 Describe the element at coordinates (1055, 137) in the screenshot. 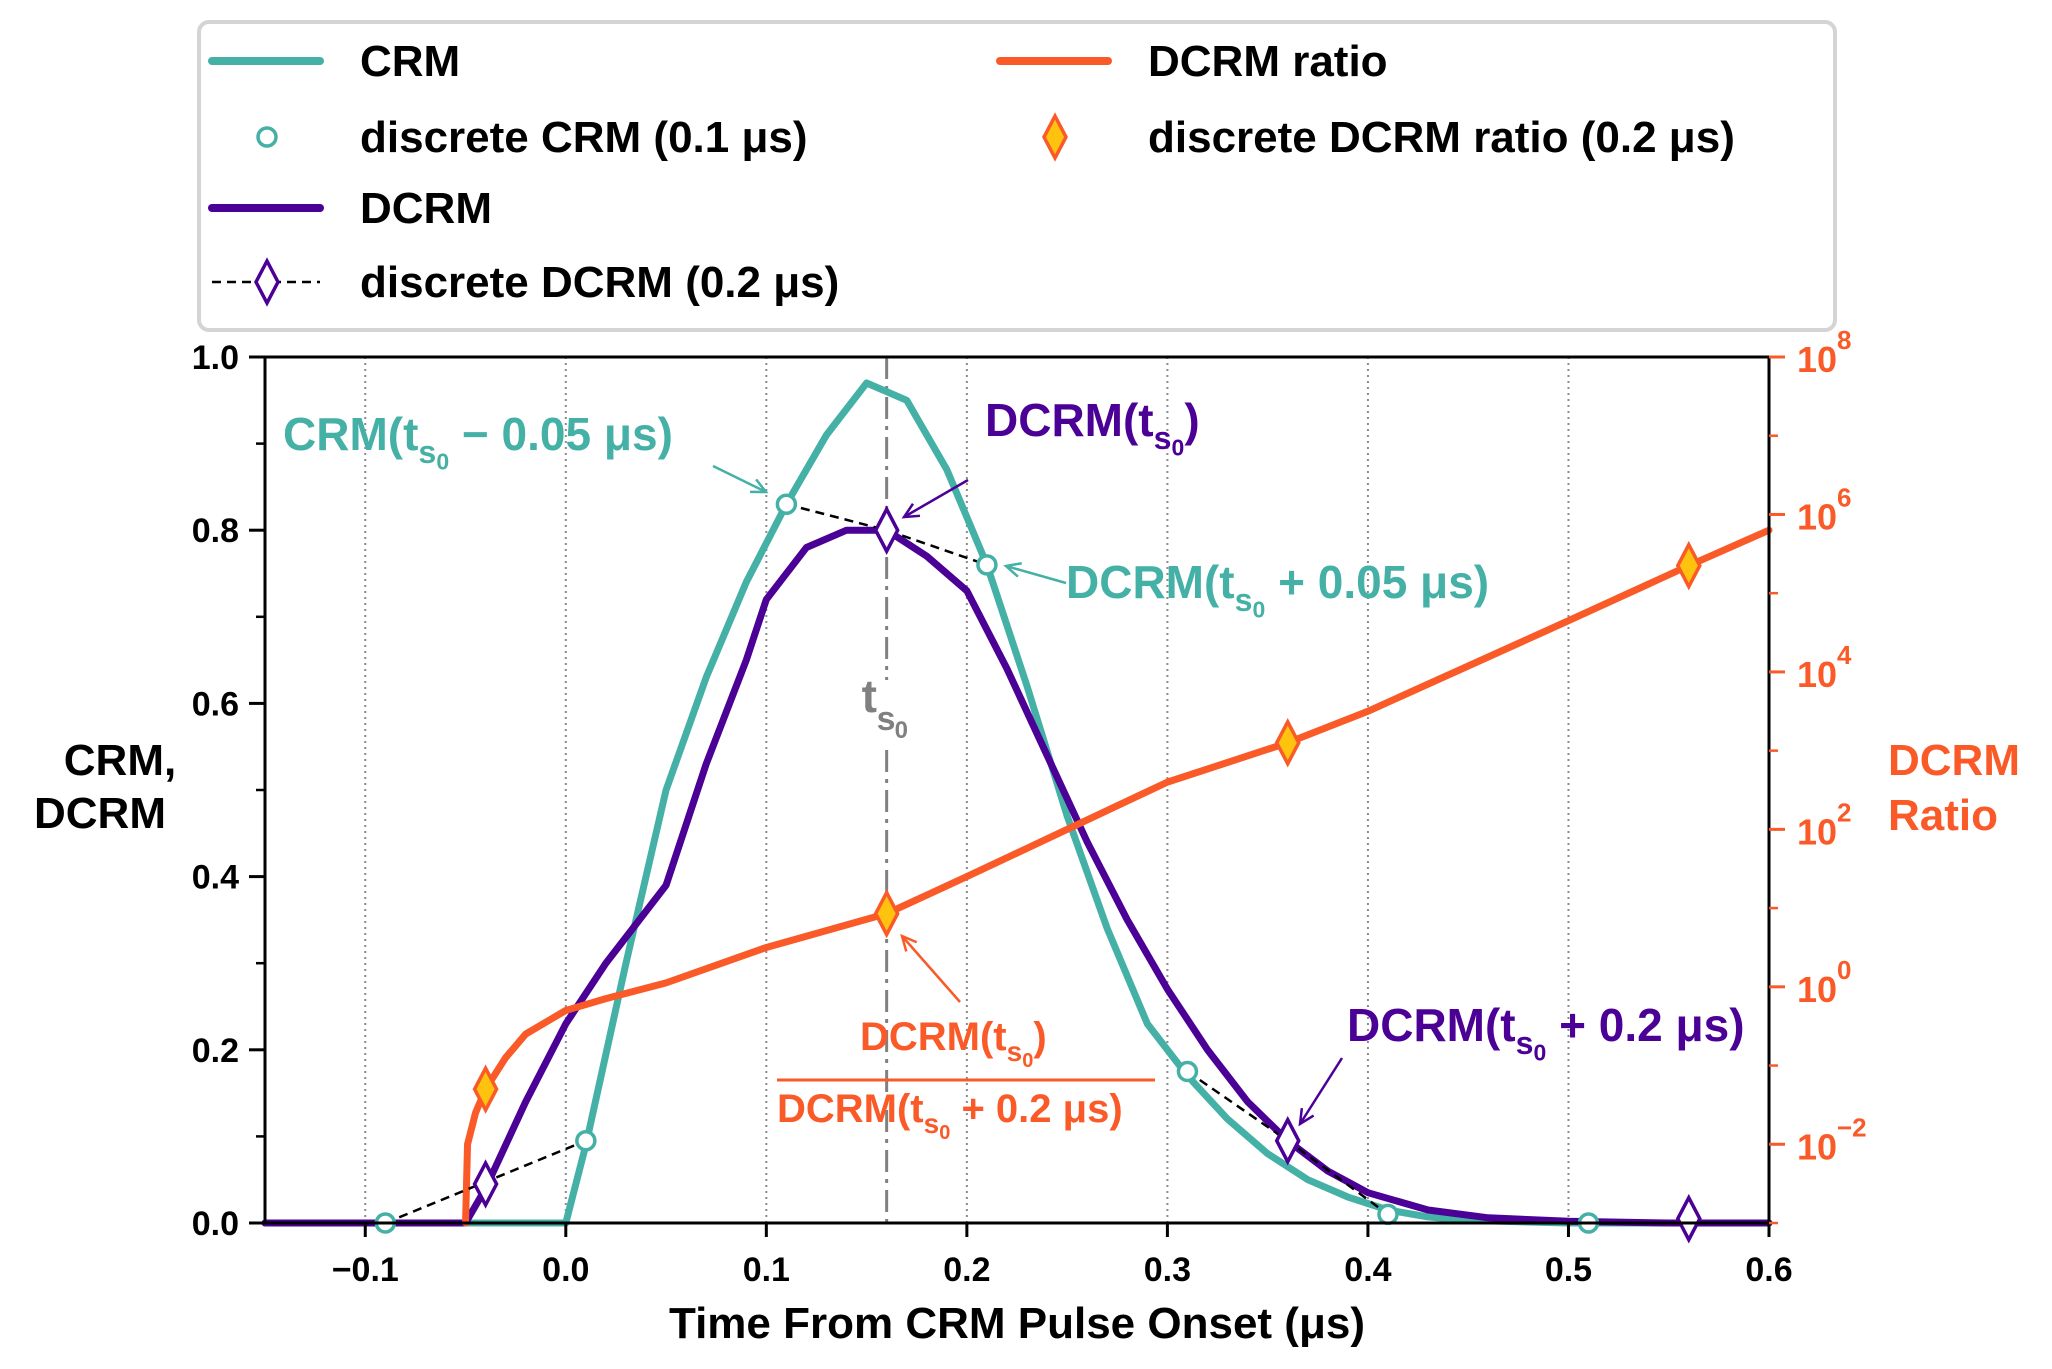

I see `legend-filled-diamond-icon` at that location.